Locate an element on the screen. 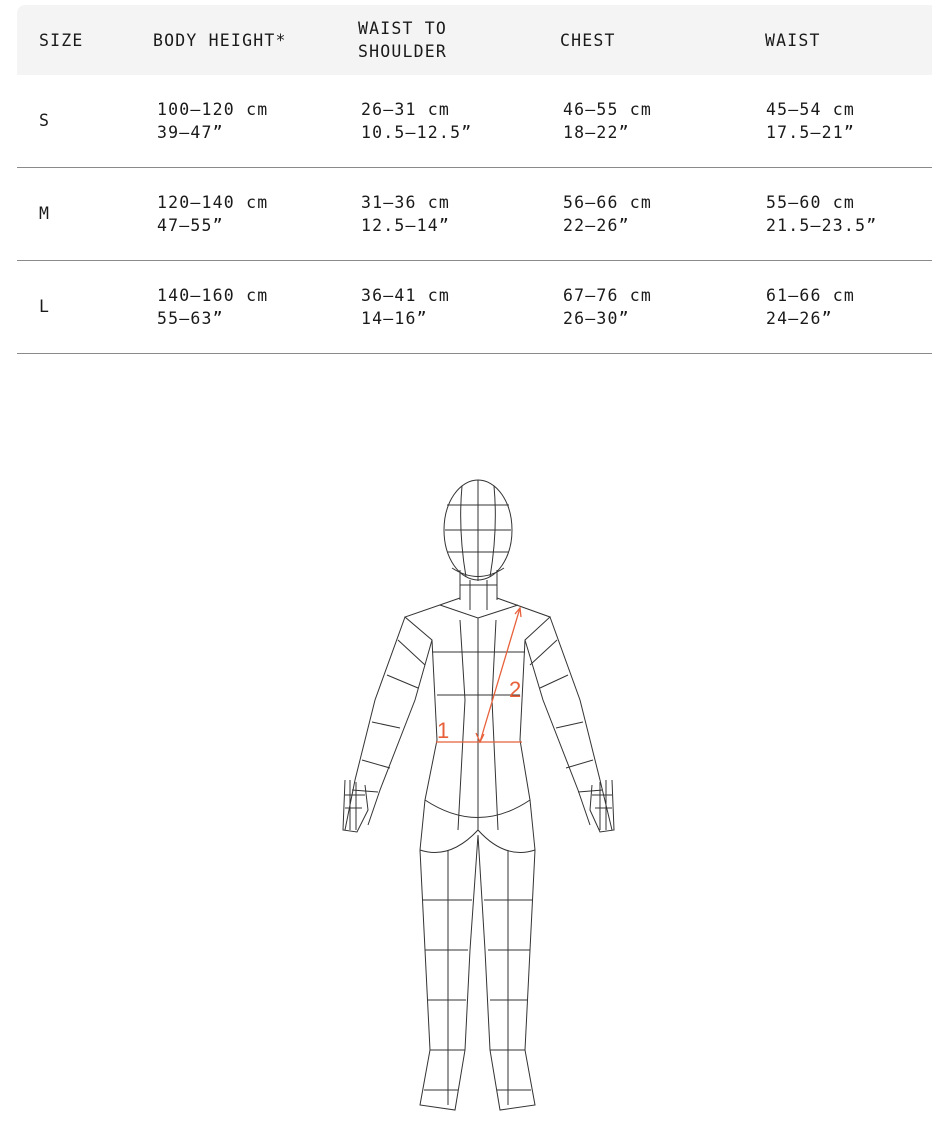 This screenshot has height=1140, width=932. head-mesh is located at coordinates (478, 530).